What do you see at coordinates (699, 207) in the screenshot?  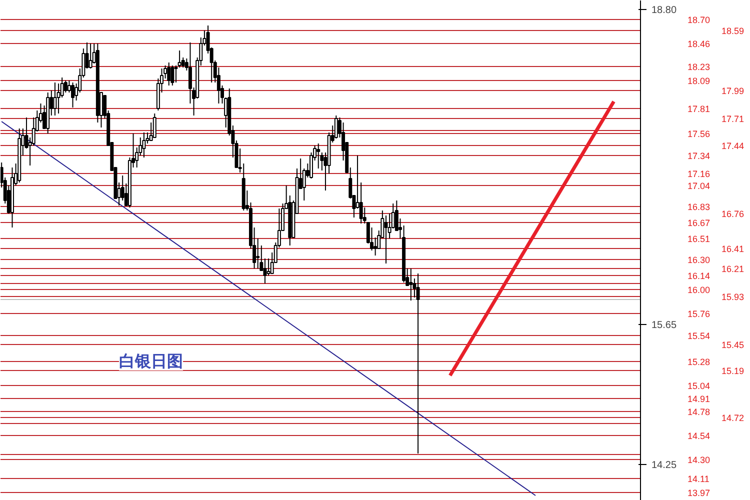 I see `ref-line-label: 16.83` at bounding box center [699, 207].